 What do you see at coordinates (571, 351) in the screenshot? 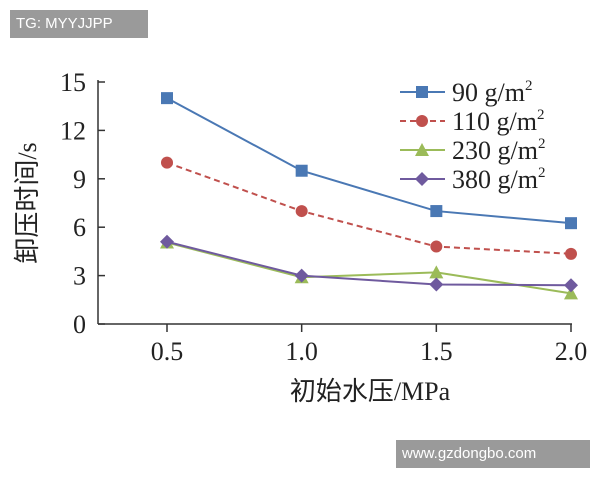
I see `x-tick-label: 2.0` at bounding box center [571, 351].